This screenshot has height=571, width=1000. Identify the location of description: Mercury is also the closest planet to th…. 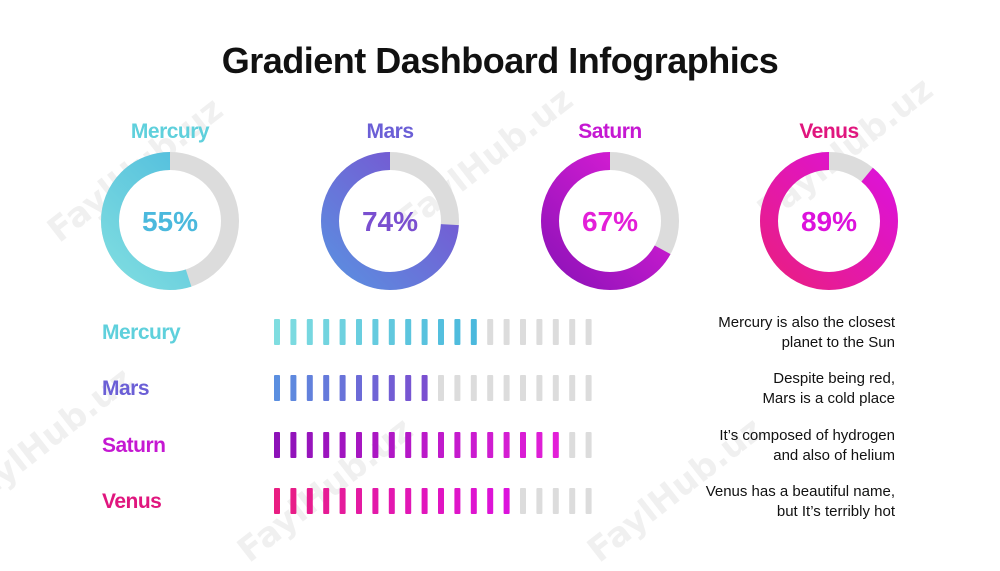
(745, 333).